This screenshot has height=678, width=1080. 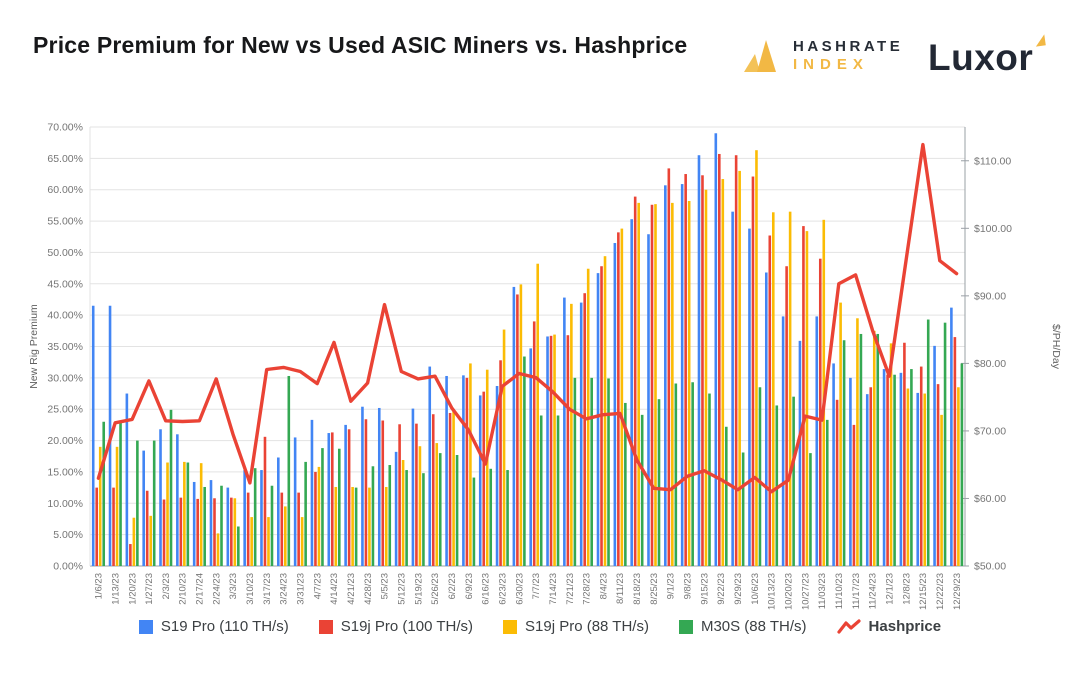 I want to click on svg-text: 9/29/23, so click(x=738, y=589).